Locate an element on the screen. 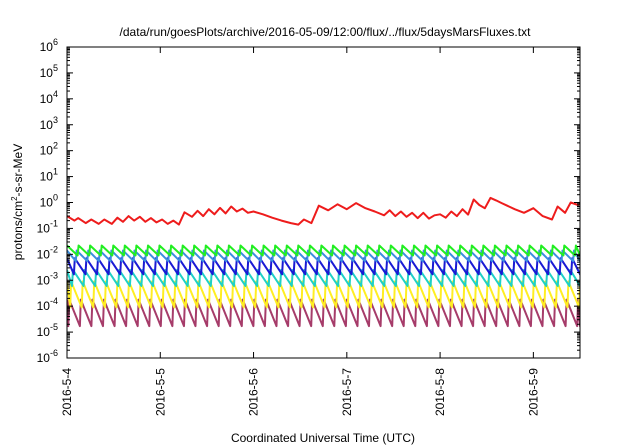  y-tick-label: 10⁵ is located at coordinates (49, 71).